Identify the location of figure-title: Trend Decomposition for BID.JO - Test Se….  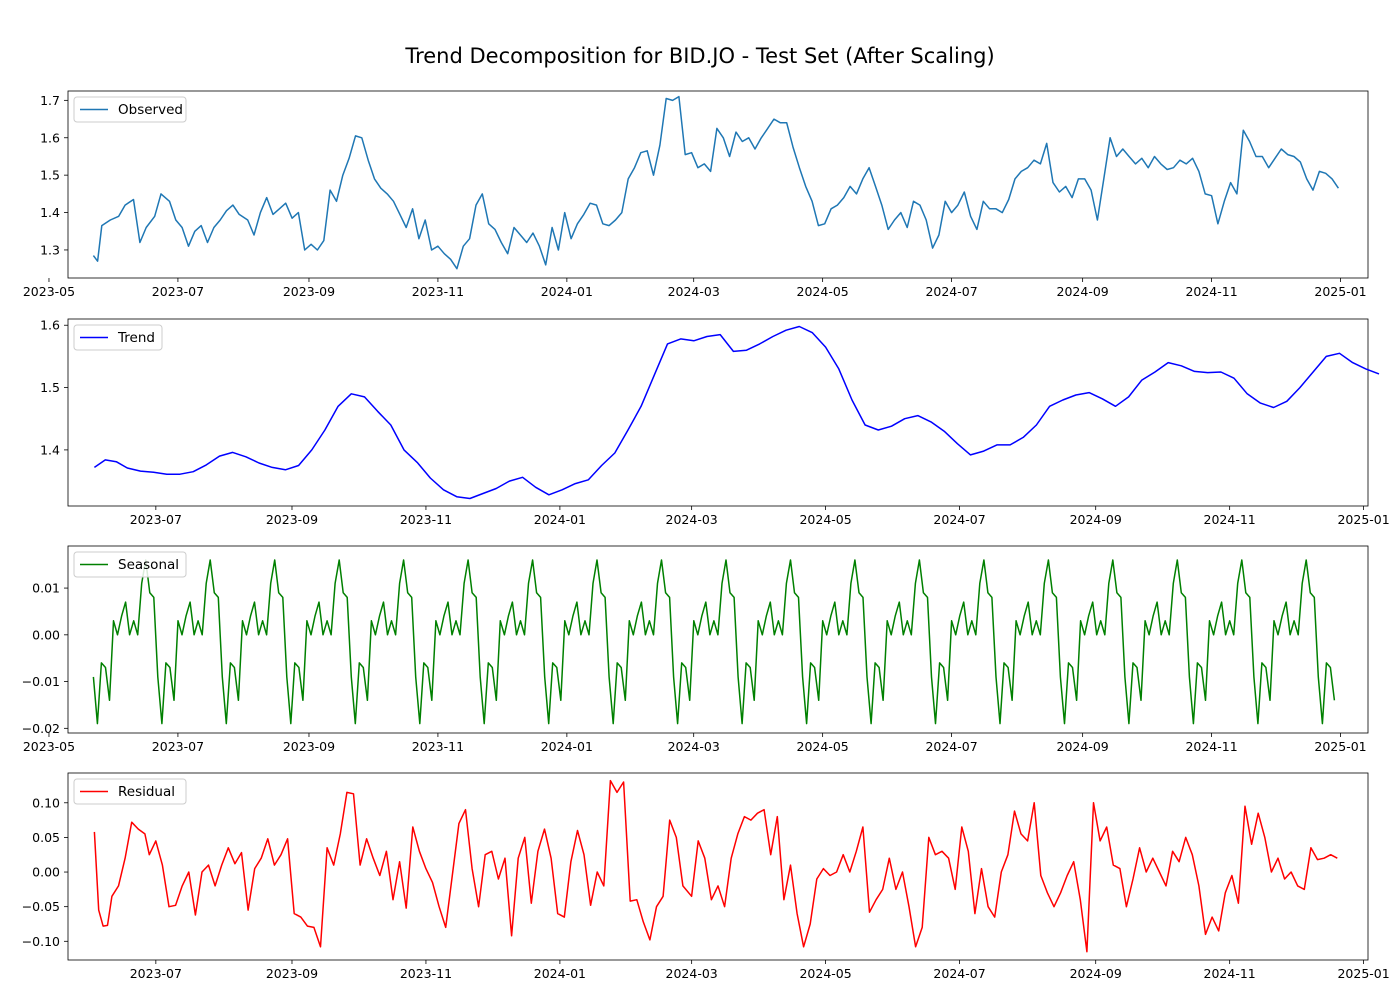
(700, 56).